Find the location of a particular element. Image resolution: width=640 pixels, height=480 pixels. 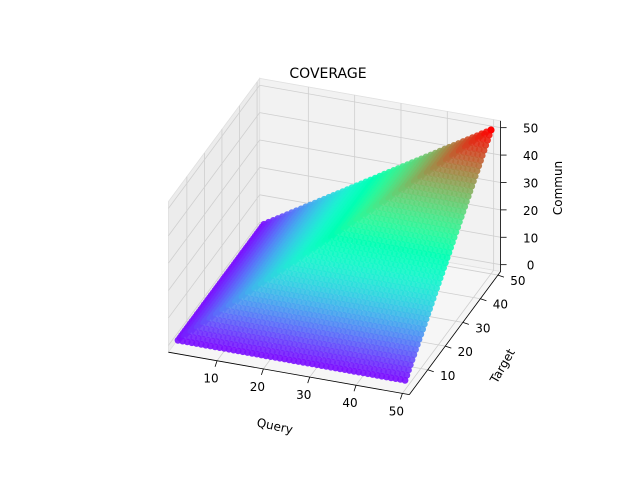

x-axis-line is located at coordinates (289, 373).